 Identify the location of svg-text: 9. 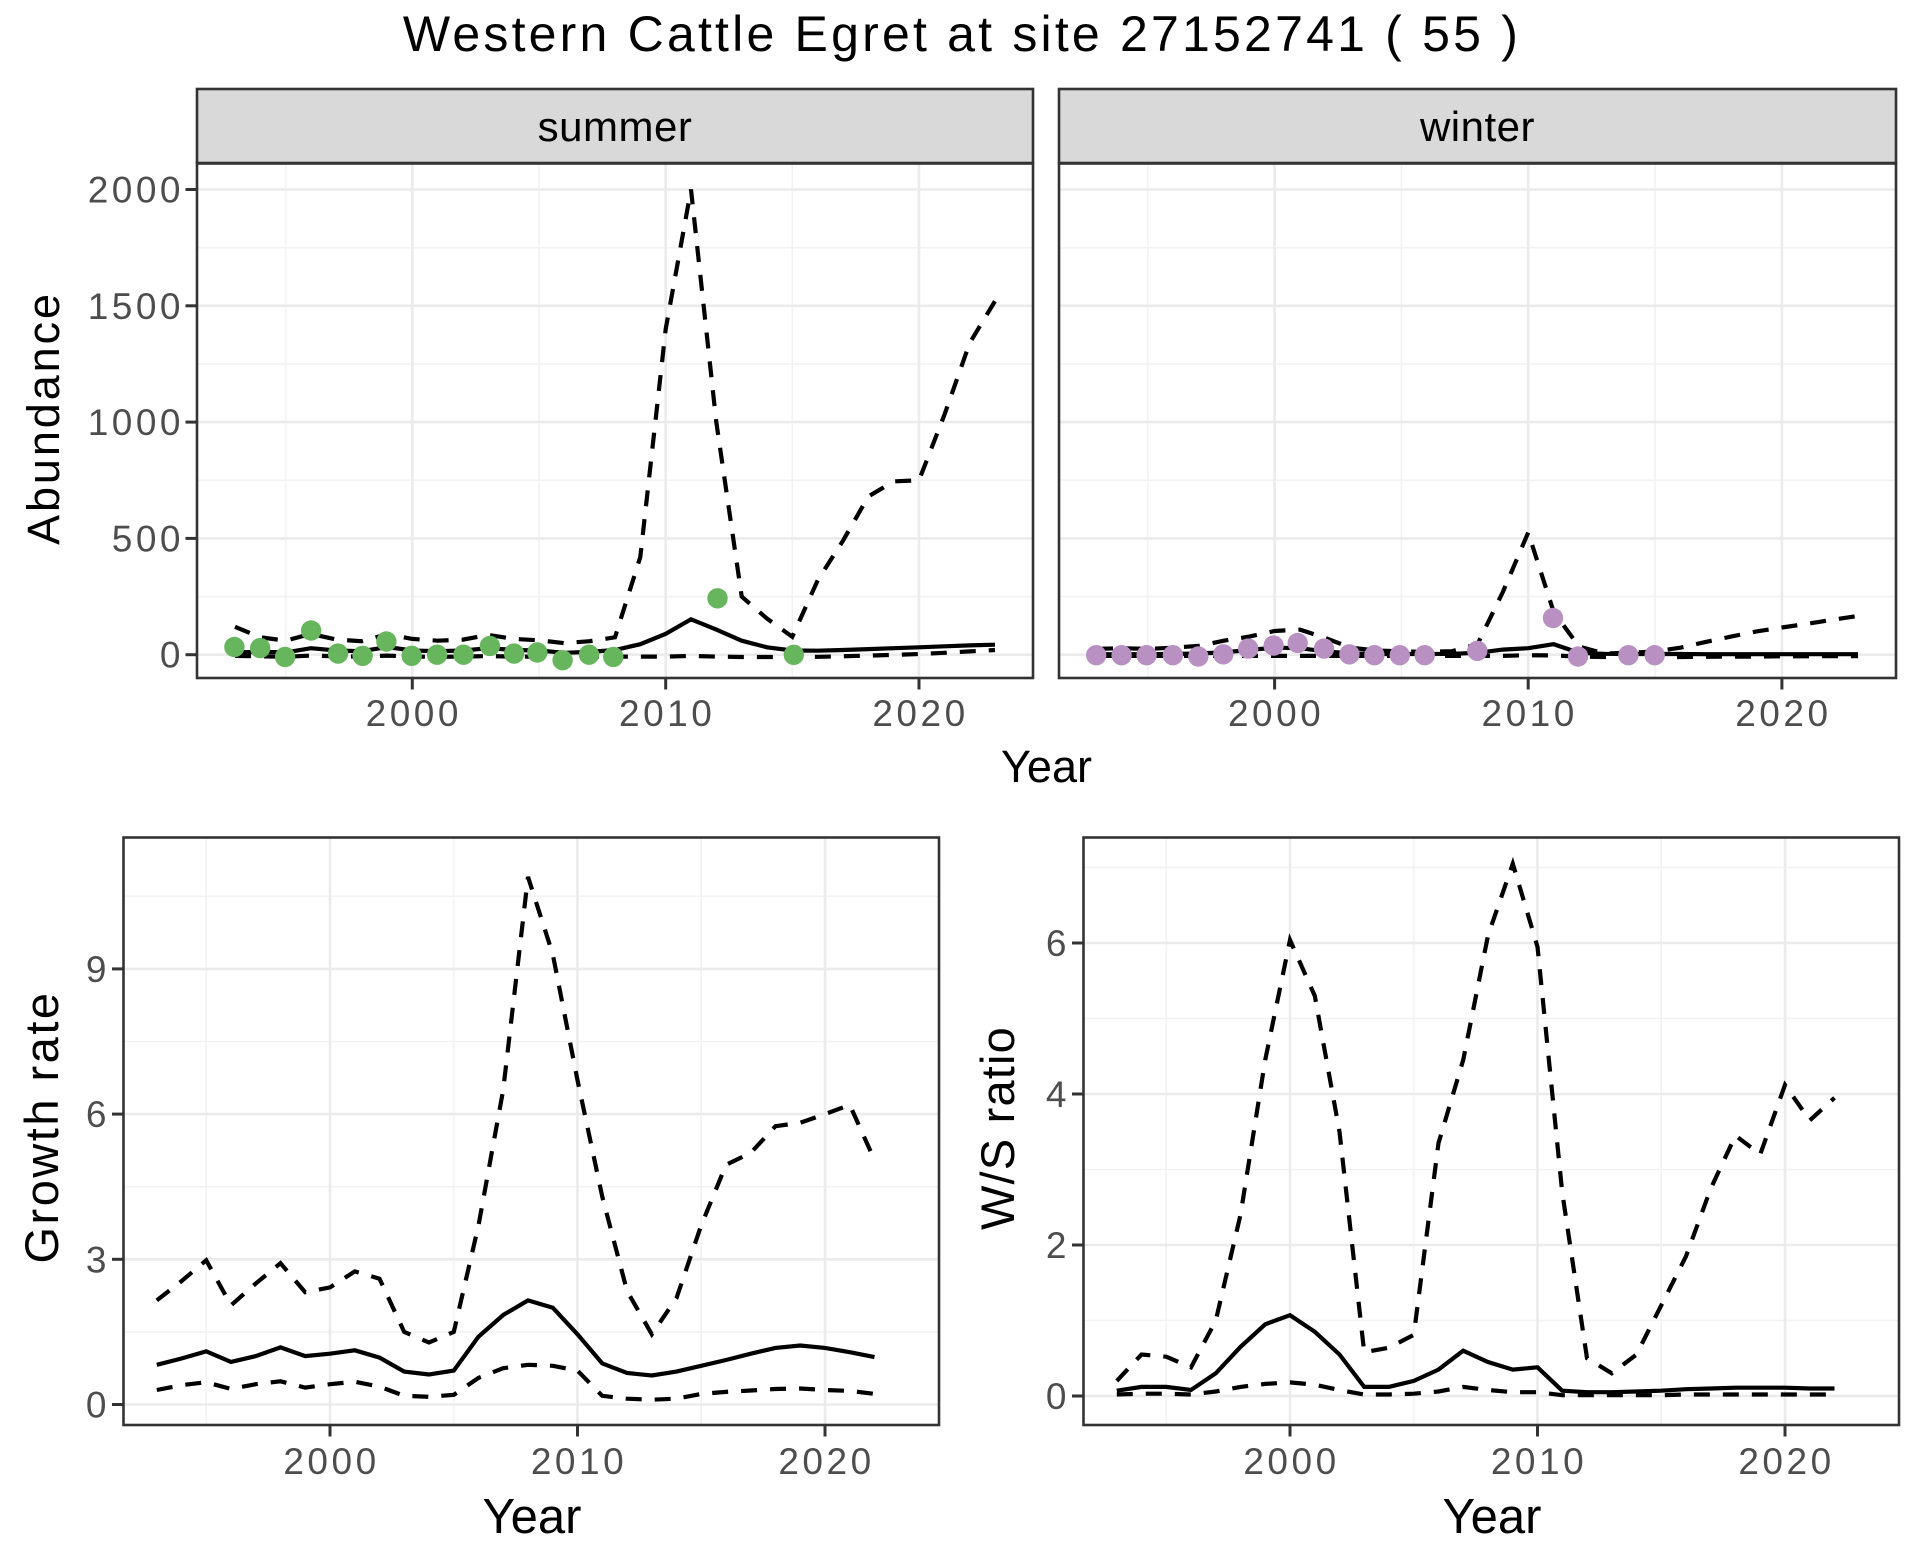
(98, 969).